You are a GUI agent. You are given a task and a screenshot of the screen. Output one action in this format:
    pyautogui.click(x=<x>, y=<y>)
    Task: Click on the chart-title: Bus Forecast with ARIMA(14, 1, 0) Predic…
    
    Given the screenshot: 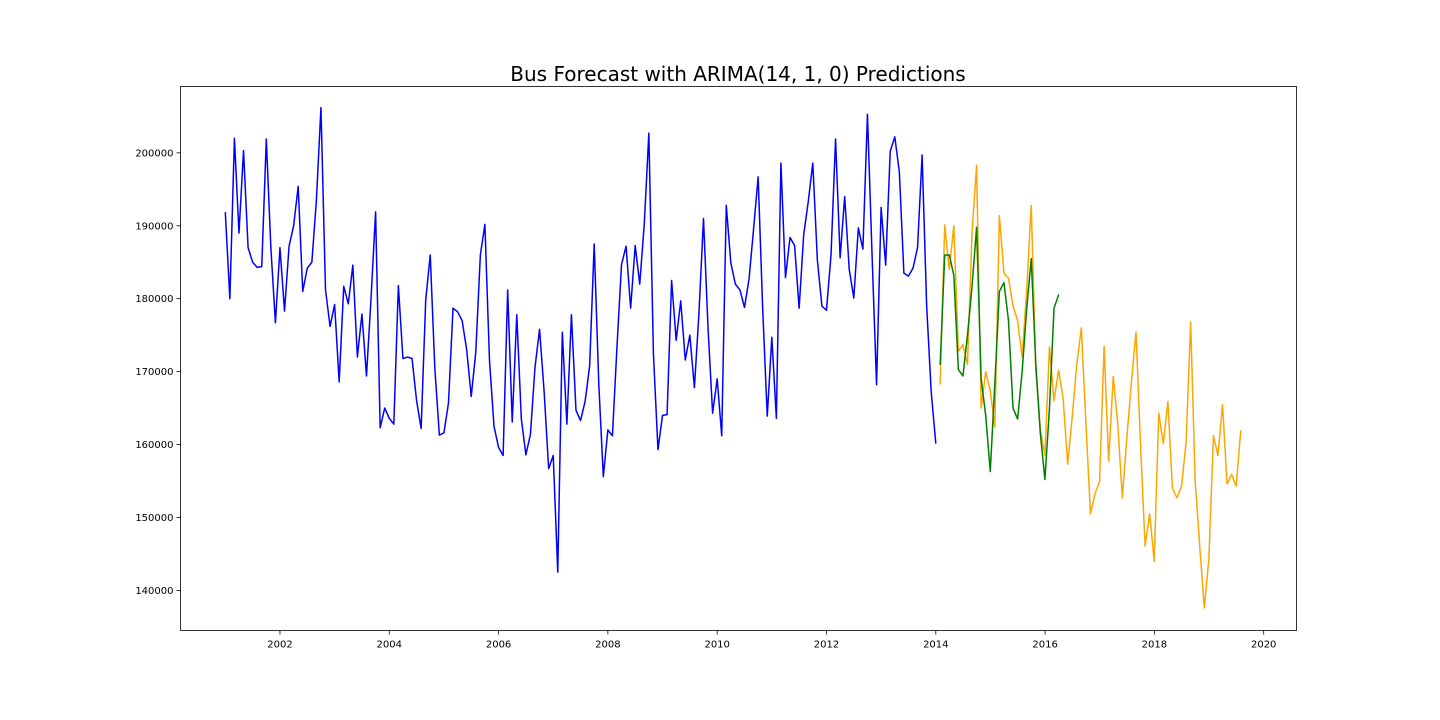 What is the action you would take?
    pyautogui.click(x=737, y=74)
    